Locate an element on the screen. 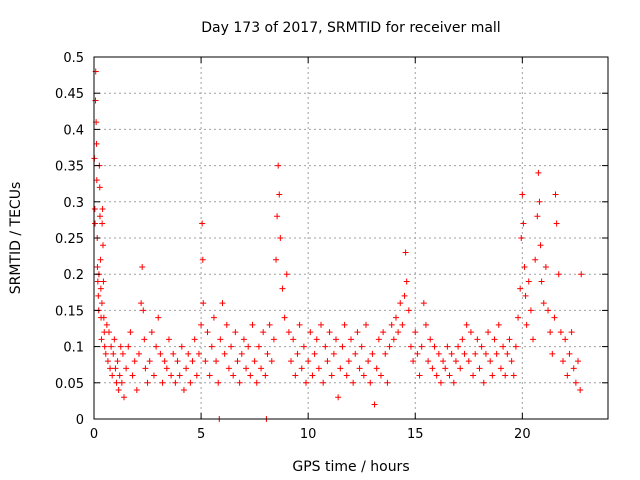  x-tick-label: 5 is located at coordinates (201, 434).